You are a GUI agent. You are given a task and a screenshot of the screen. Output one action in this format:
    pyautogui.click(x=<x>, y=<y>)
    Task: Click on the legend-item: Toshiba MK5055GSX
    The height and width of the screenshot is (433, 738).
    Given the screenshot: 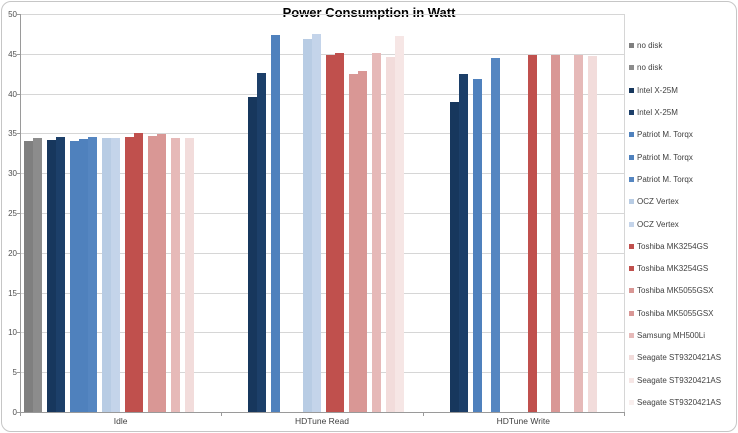 What is the action you would take?
    pyautogui.click(x=682, y=313)
    